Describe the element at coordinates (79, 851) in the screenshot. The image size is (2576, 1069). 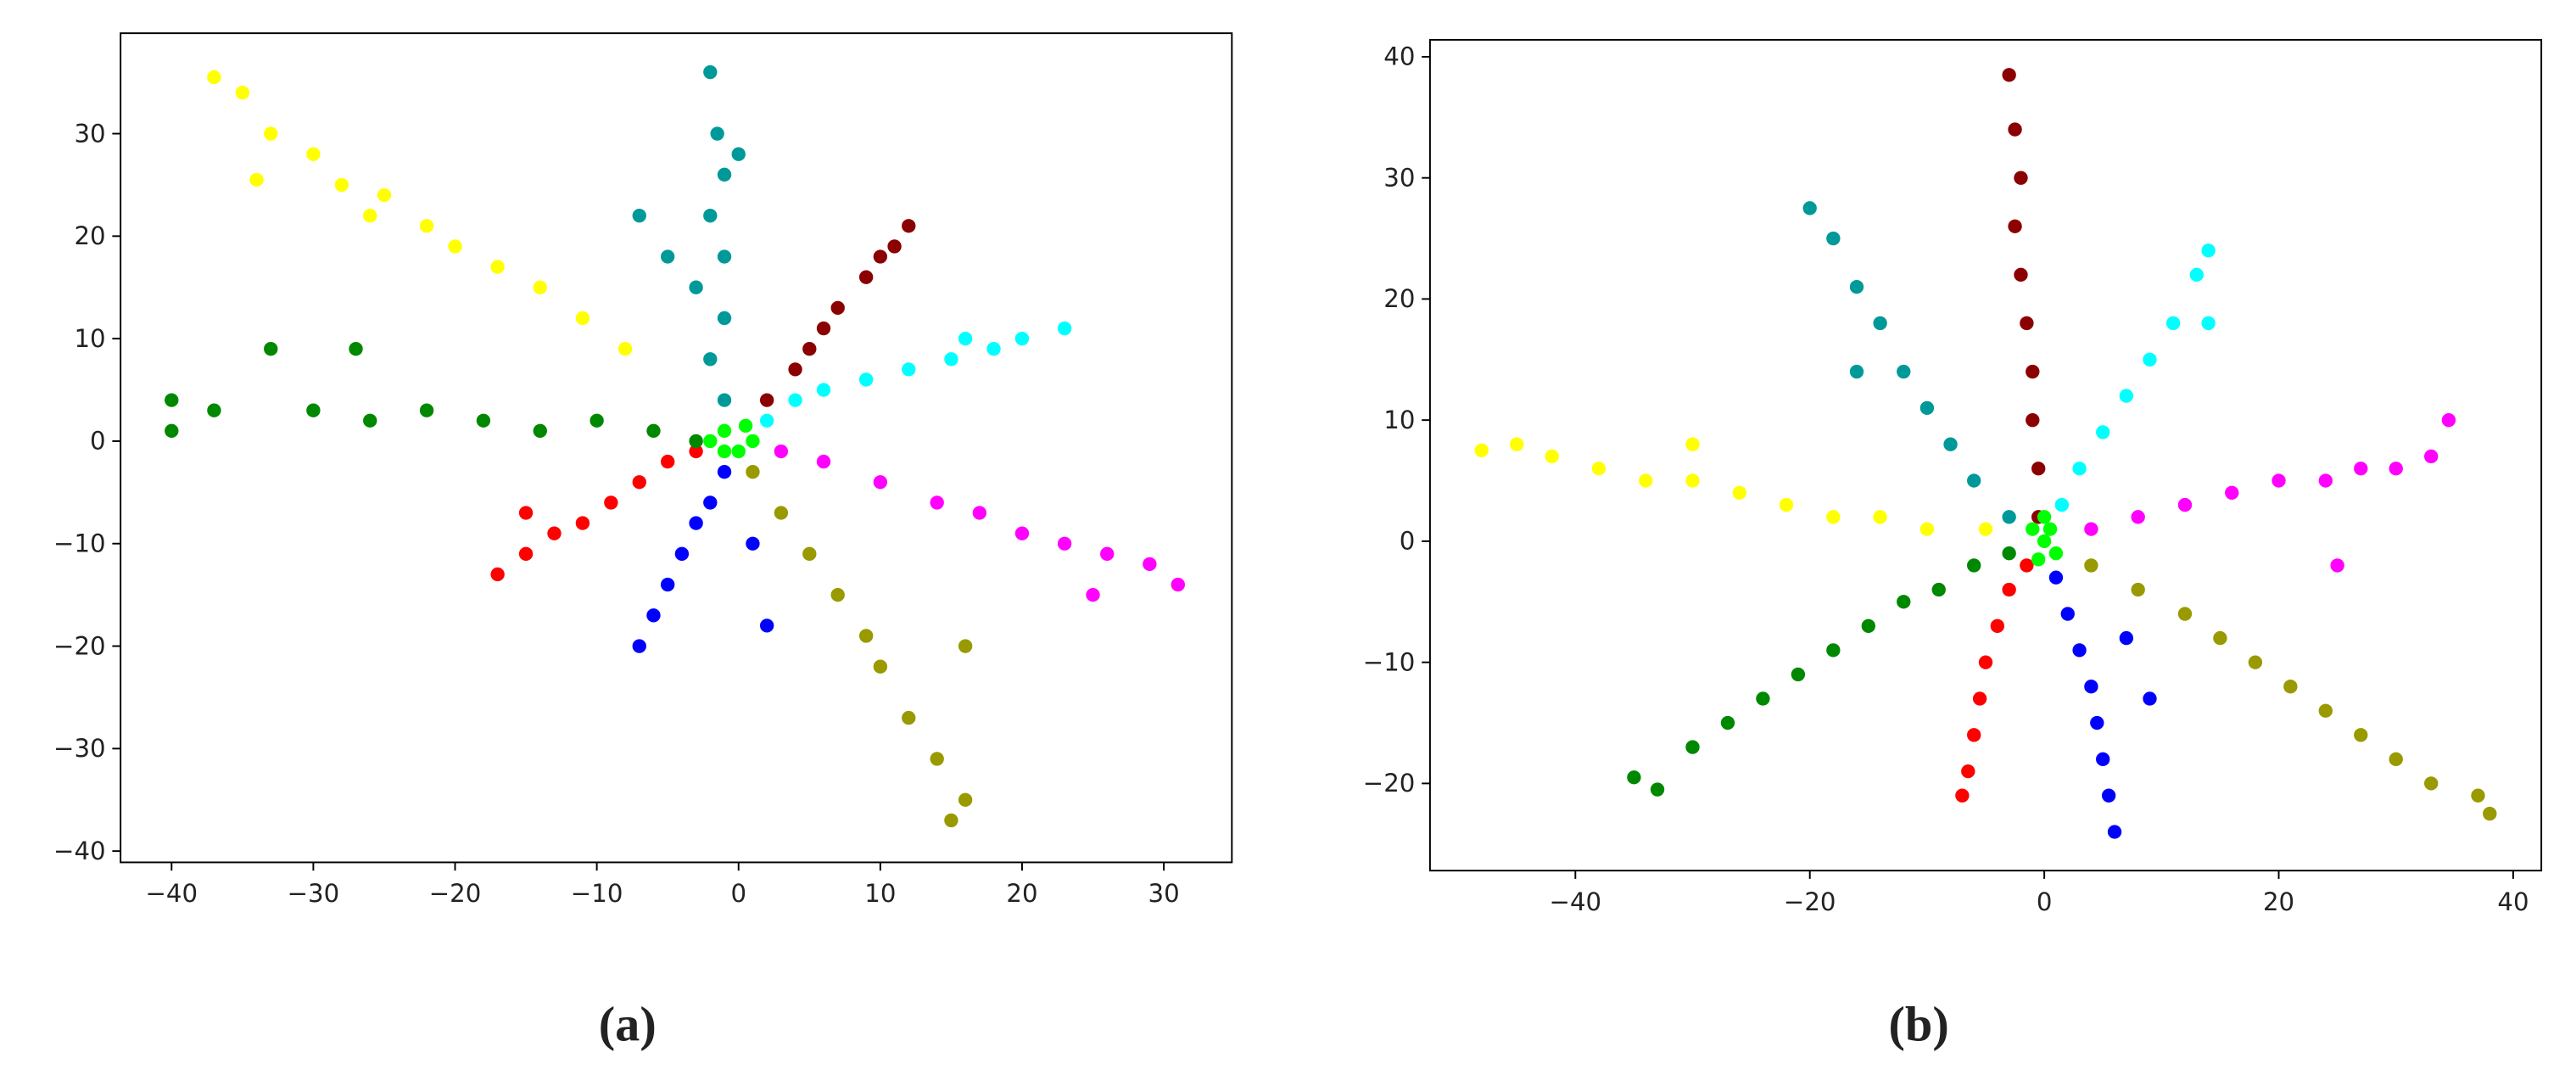
I see `y-tick-label: −40` at that location.